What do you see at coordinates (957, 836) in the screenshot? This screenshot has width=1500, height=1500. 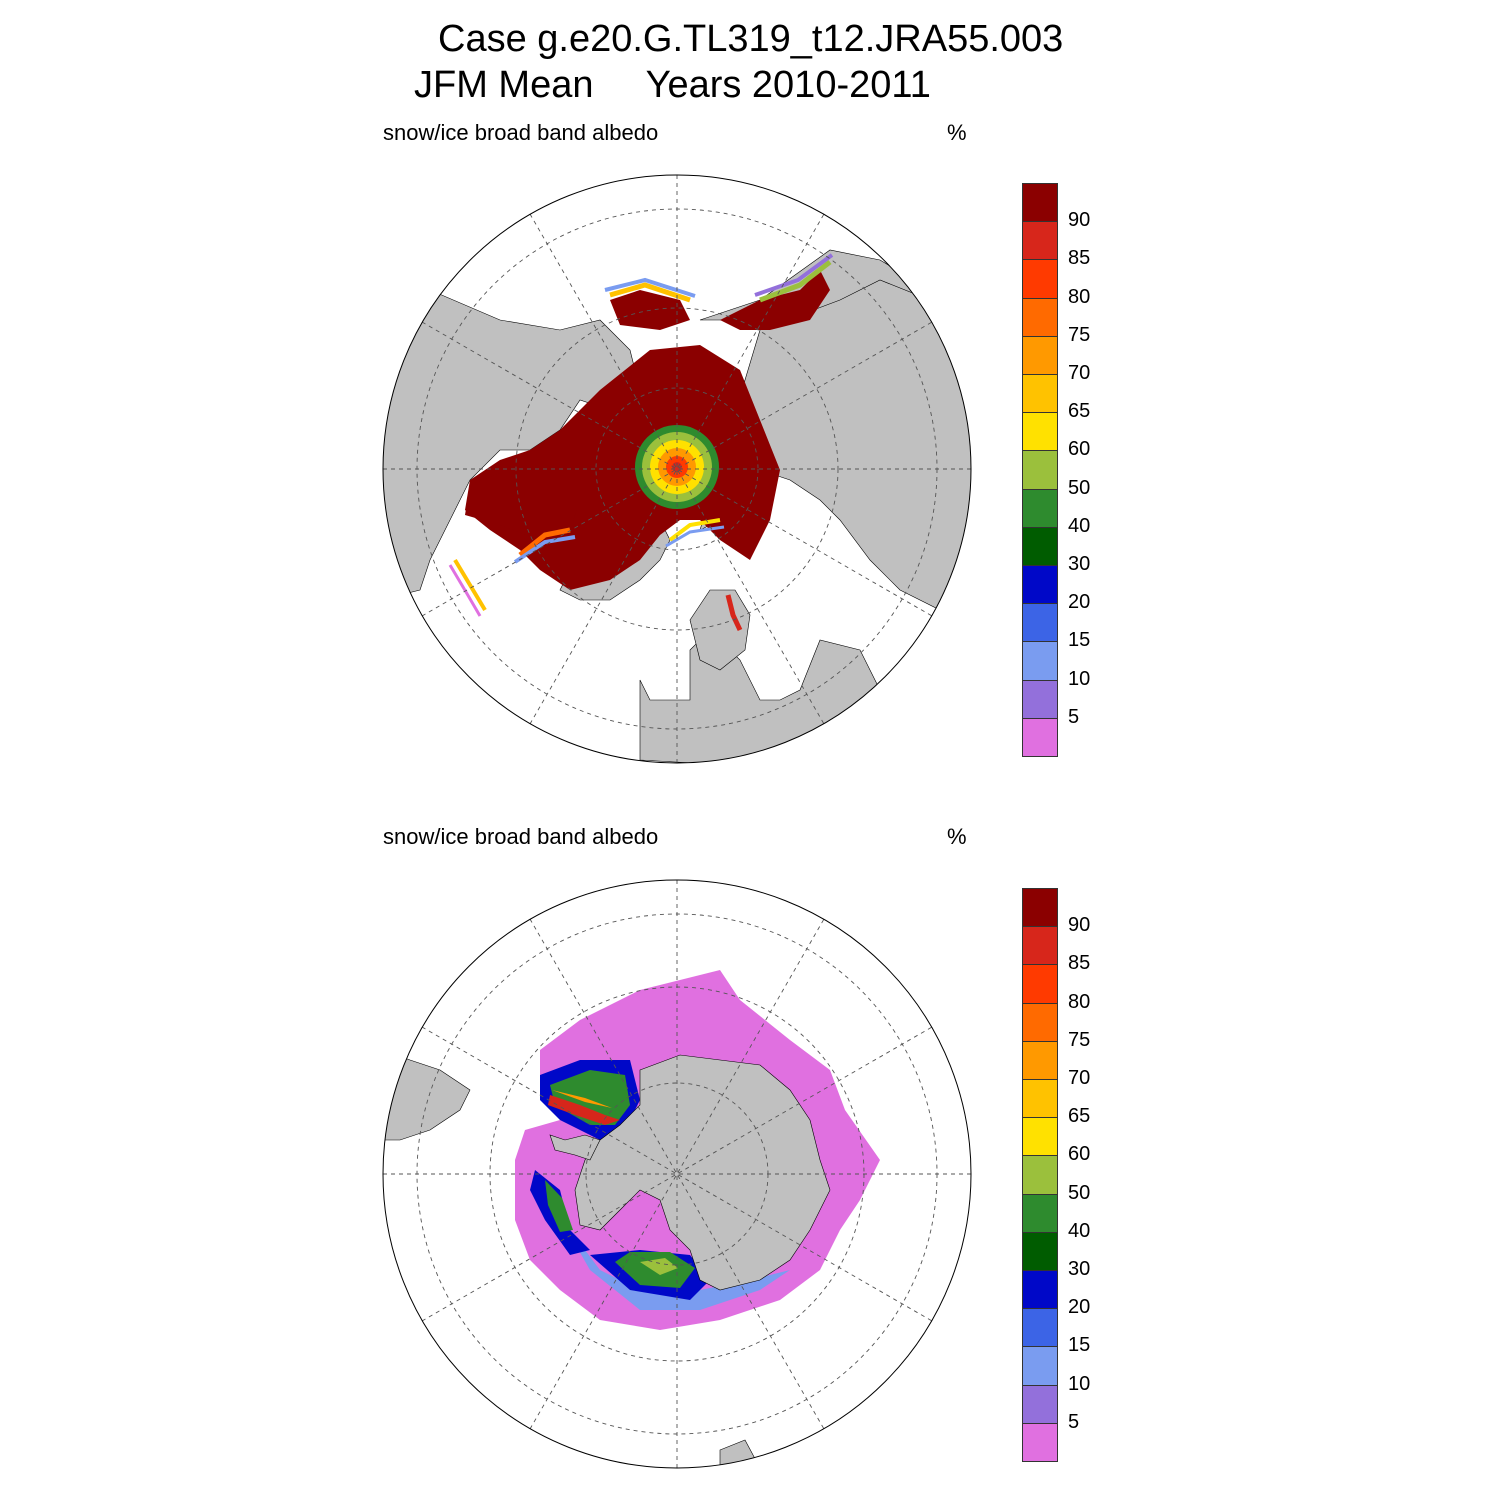 I see `south-panel-units: %` at bounding box center [957, 836].